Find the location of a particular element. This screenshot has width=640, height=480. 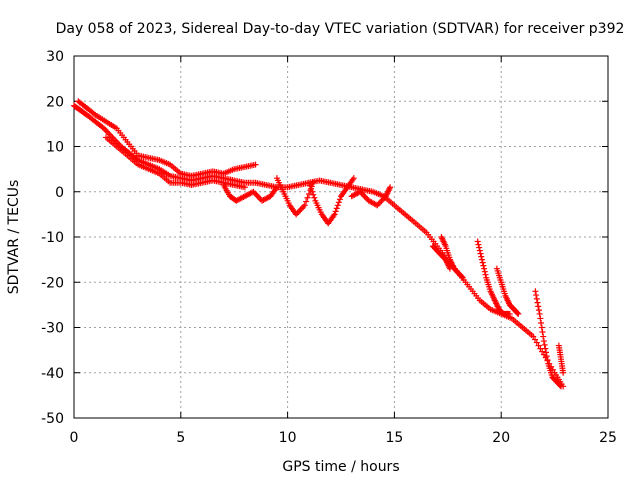

series-branch-17b is located at coordinates (452, 257).